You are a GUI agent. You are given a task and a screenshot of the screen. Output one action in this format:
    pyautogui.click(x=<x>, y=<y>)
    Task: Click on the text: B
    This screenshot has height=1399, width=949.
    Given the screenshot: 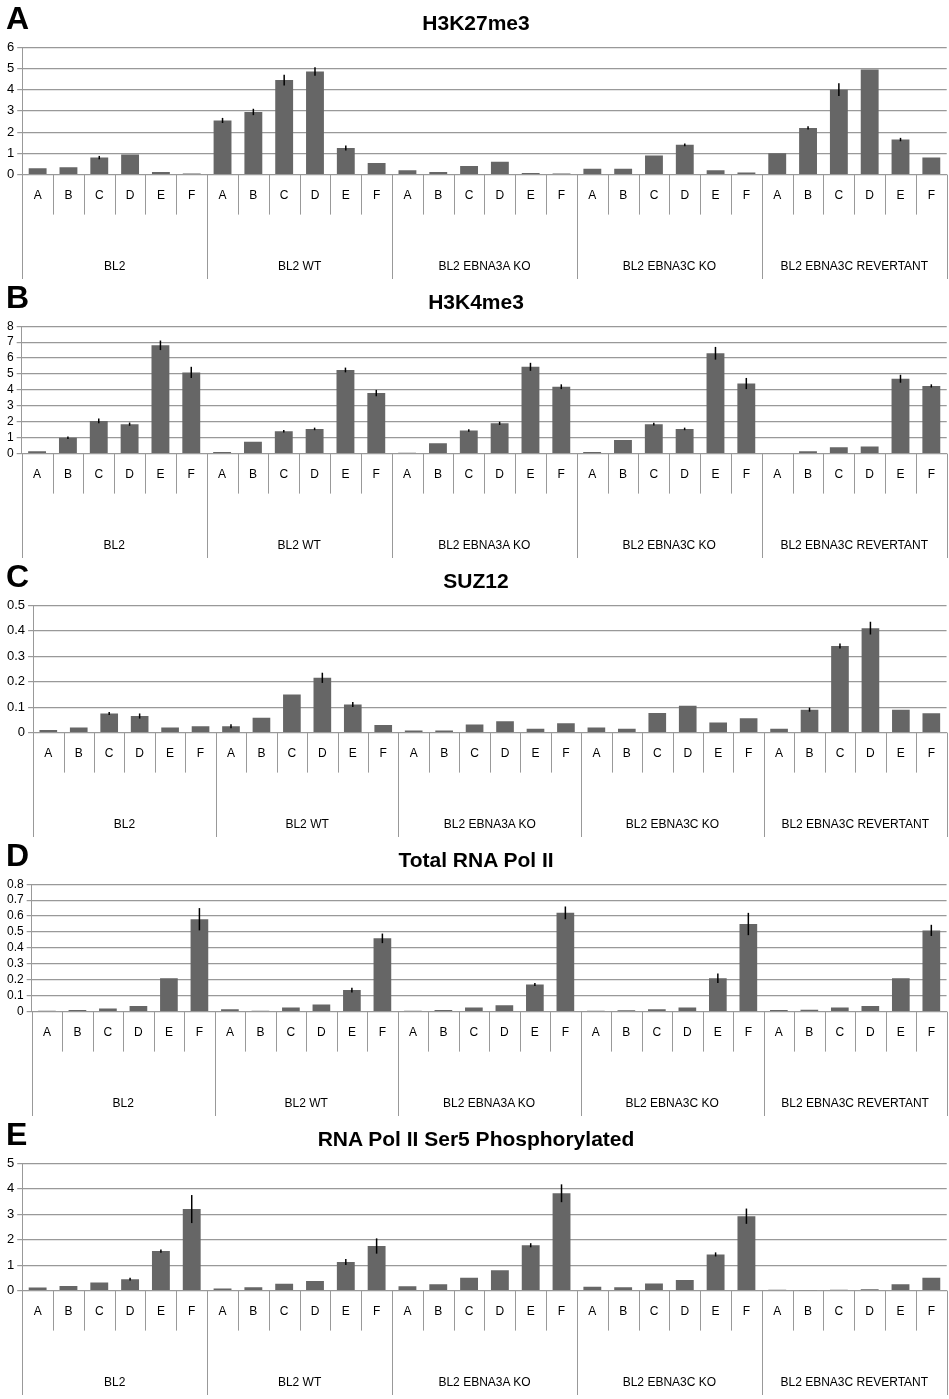 What is the action you would take?
    pyautogui.click(x=18, y=296)
    